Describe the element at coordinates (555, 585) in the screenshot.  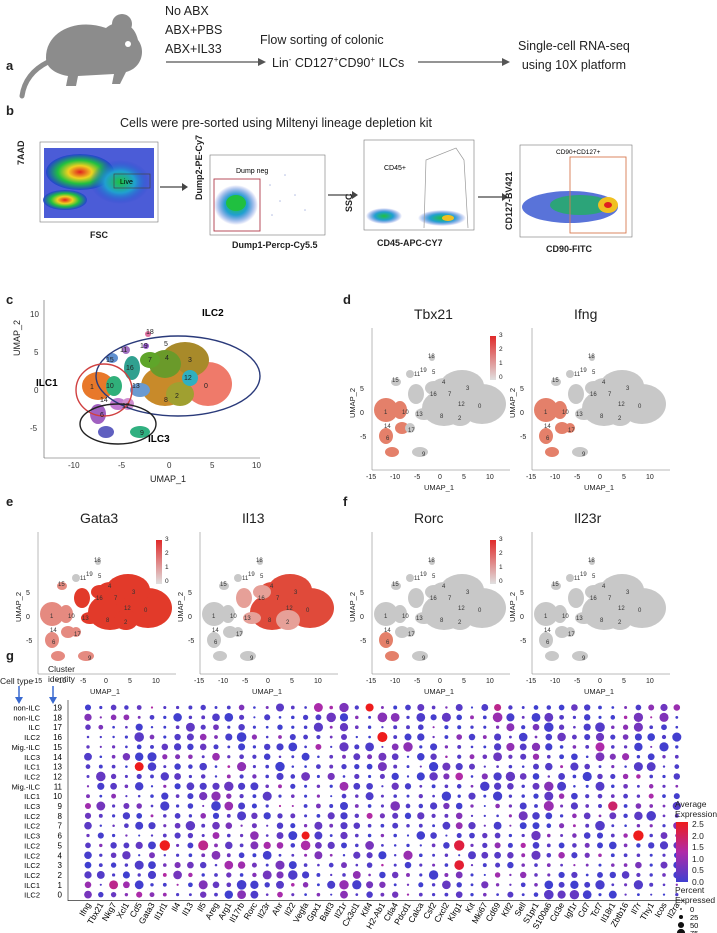
I see `cluster-number: 15` at that location.